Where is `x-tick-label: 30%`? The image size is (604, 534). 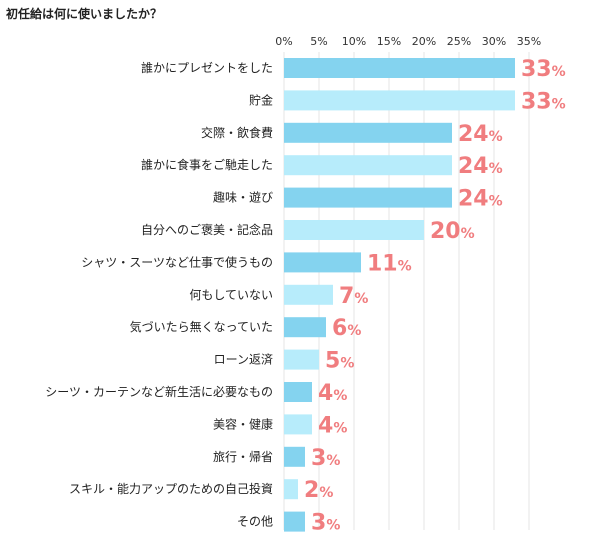
x-tick-label: 30% is located at coordinates (494, 41).